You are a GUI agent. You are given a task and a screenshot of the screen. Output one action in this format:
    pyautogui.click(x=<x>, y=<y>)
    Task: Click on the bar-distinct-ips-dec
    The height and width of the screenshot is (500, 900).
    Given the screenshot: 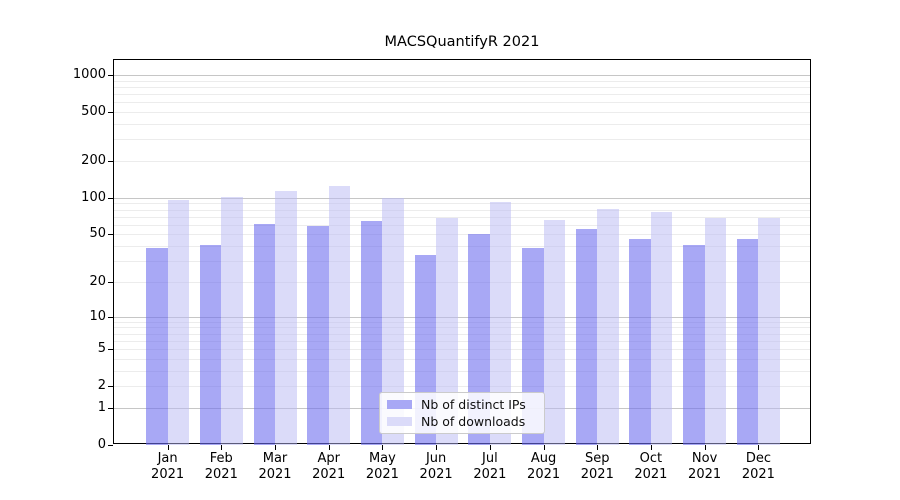 What is the action you would take?
    pyautogui.click(x=747, y=341)
    